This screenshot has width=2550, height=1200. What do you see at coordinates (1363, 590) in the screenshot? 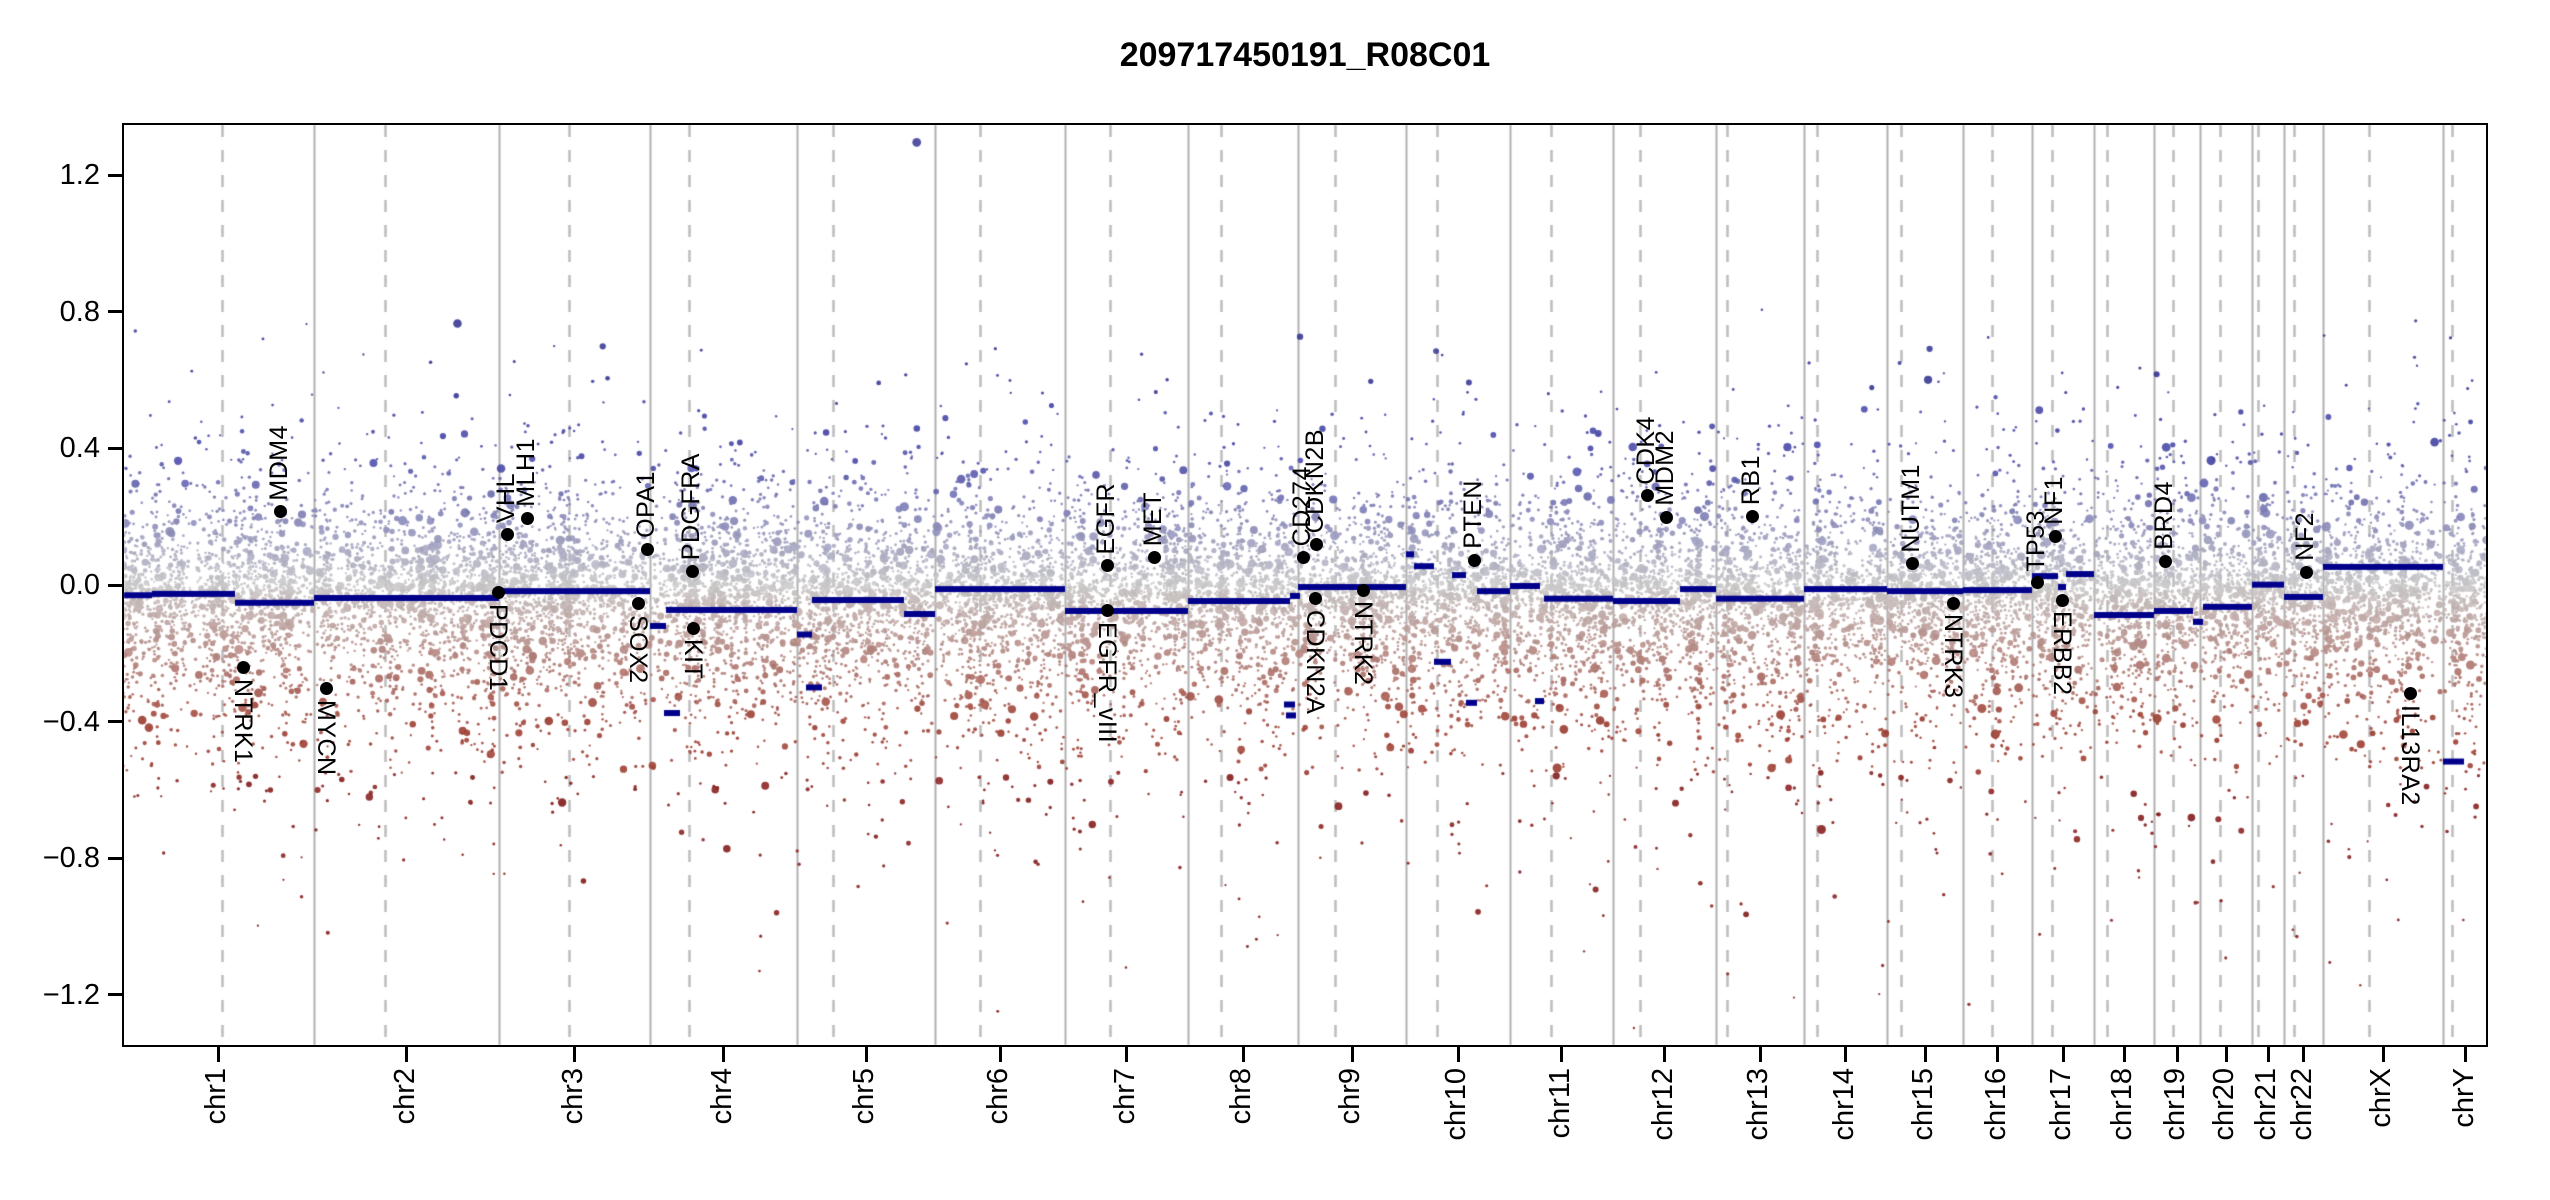
I see `gene-dot-NTRK2` at bounding box center [1363, 590].